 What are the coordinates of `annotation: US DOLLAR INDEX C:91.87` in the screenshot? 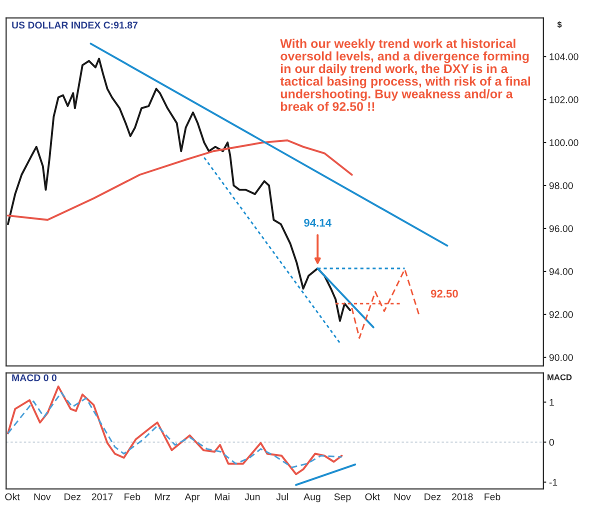 It's located at (75, 25).